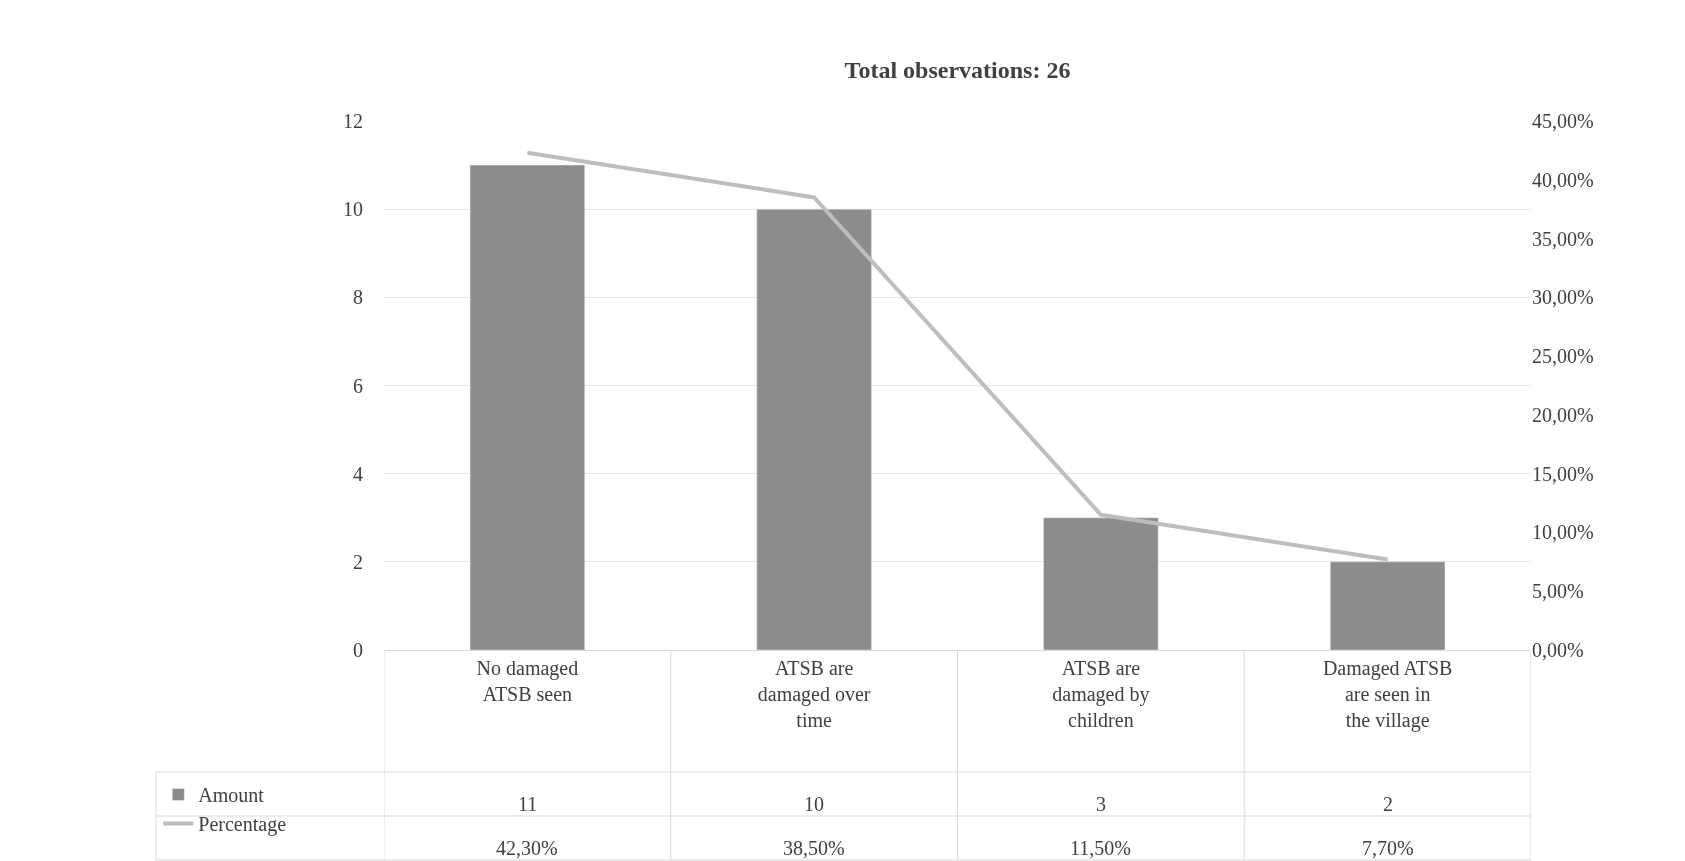 The height and width of the screenshot is (861, 1685). Describe the element at coordinates (528, 804) in the screenshot. I see `data-label: 11` at that location.